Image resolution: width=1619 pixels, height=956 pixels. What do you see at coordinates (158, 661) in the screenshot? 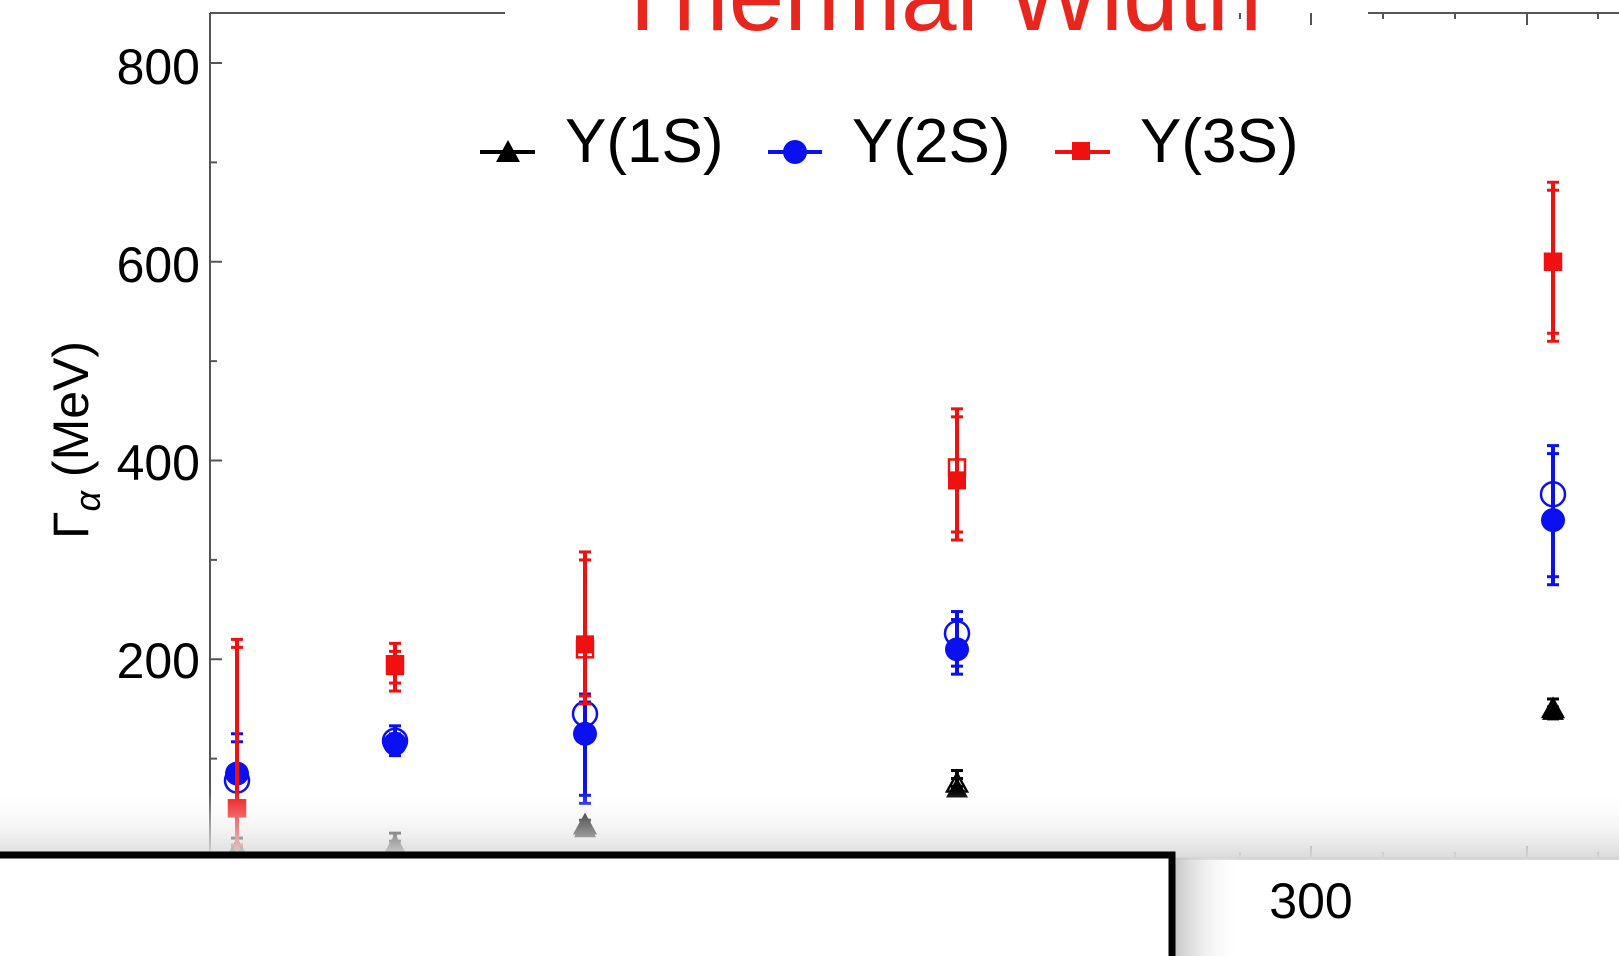
I see `y-tick-label-200: 200` at bounding box center [158, 661].